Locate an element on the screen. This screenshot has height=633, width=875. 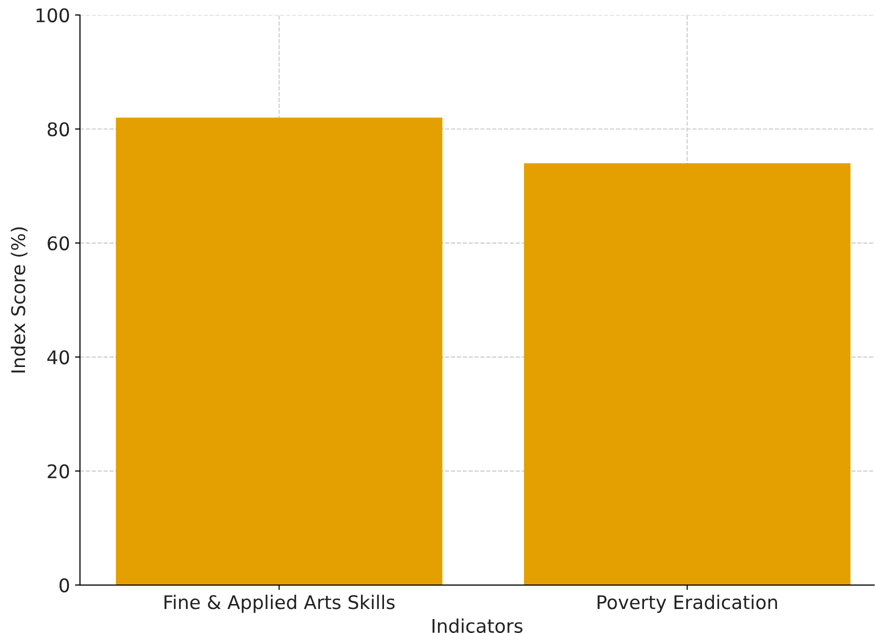
y-tick-label: 100 is located at coordinates (53, 15).